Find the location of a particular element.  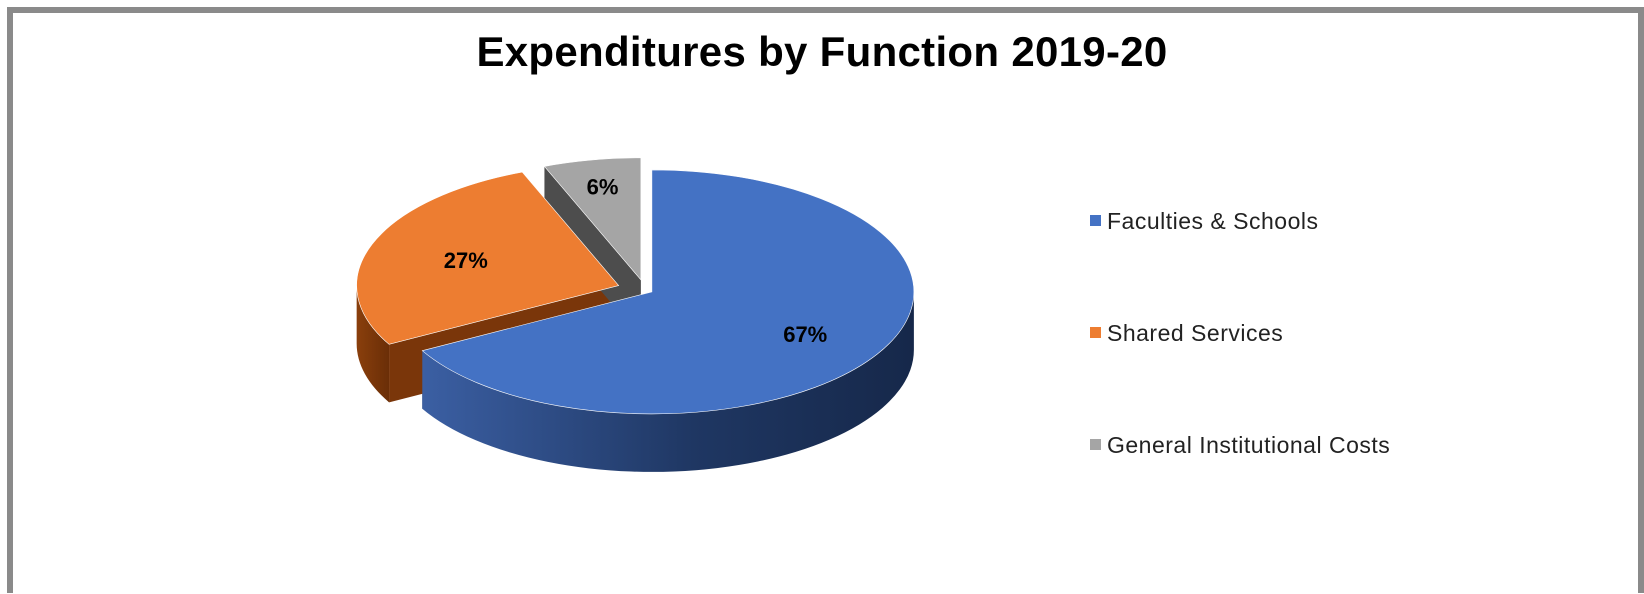

legend-item-shared-services: Shared Services is located at coordinates (1186, 333).